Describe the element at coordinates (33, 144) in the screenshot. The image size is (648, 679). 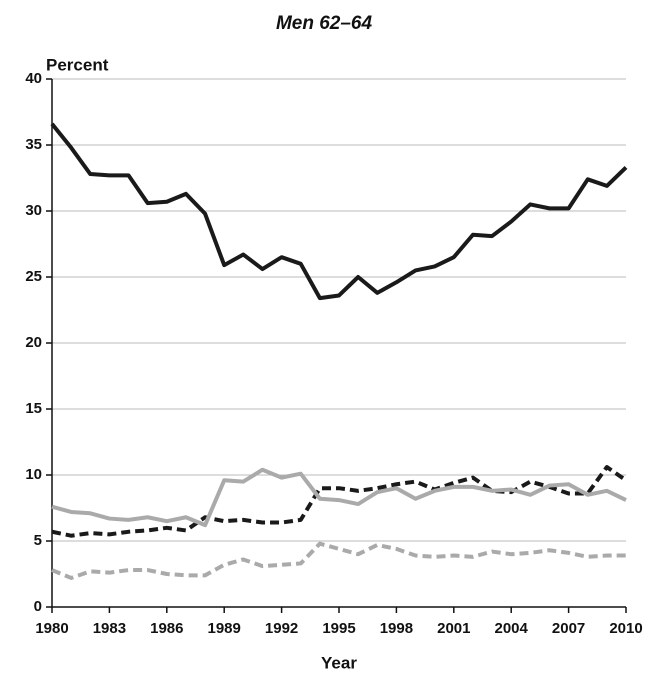
I see `y-tick-label: 35` at that location.